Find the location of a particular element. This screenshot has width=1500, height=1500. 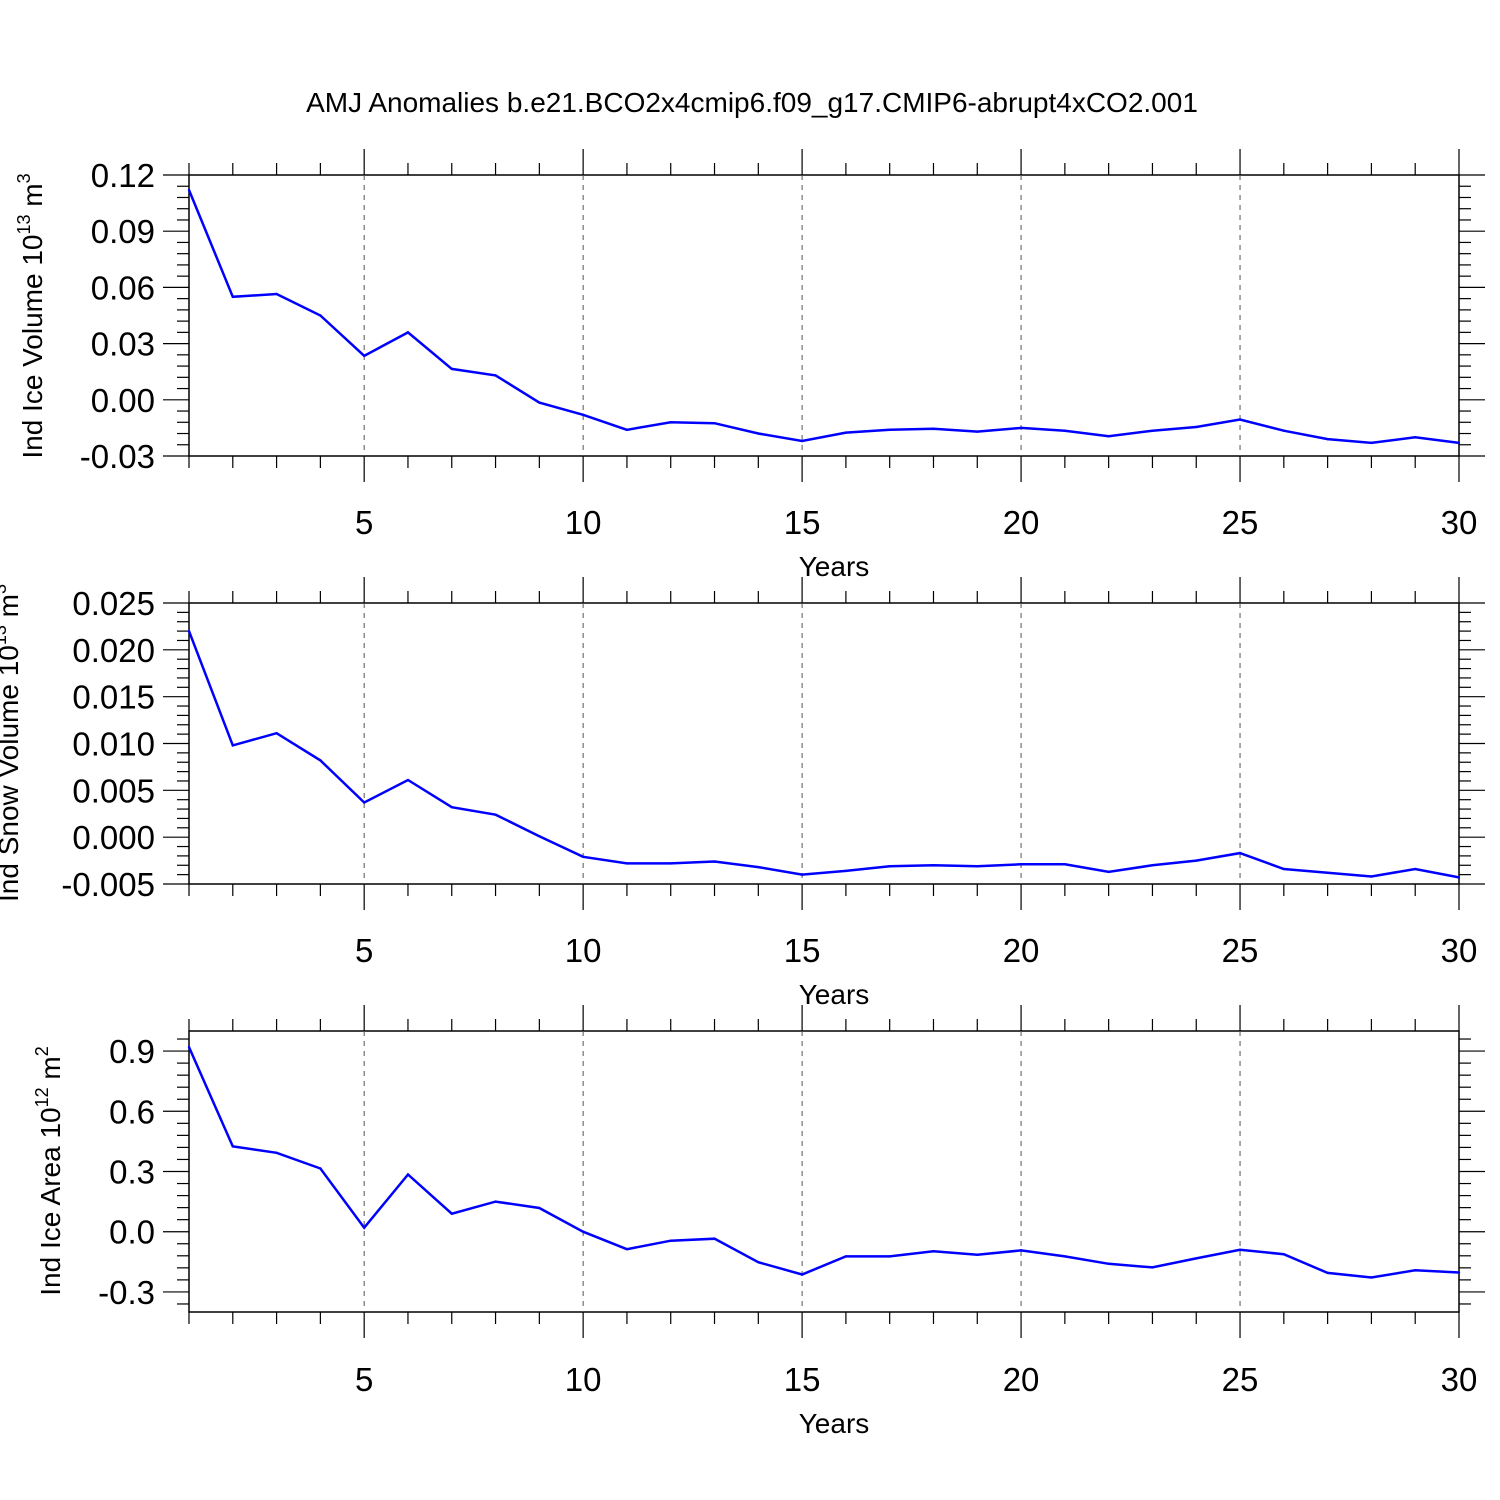

y-axis-label: Ind Ice Area 1012 m2 is located at coordinates (49, 1171).